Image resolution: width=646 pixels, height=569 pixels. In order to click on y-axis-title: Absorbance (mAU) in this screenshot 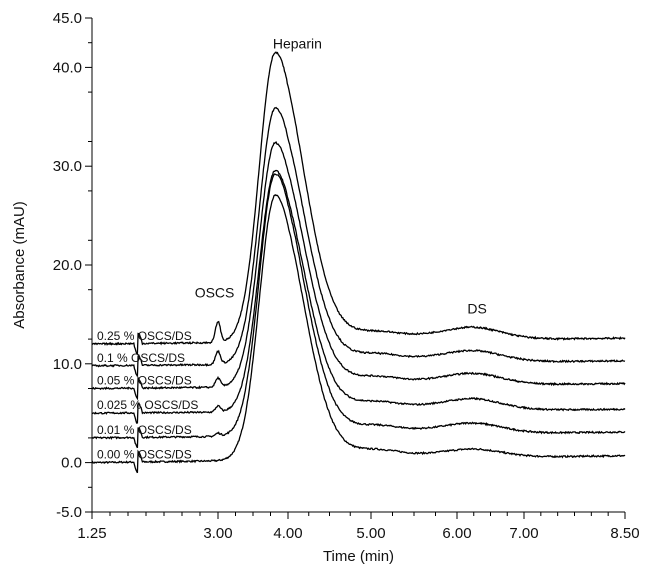, I will do `click(19, 265)`.